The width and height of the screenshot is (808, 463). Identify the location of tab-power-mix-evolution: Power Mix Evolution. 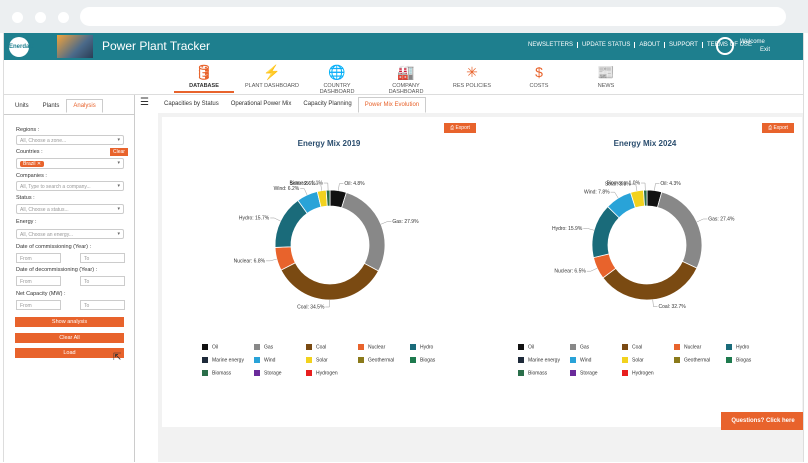
(392, 105).